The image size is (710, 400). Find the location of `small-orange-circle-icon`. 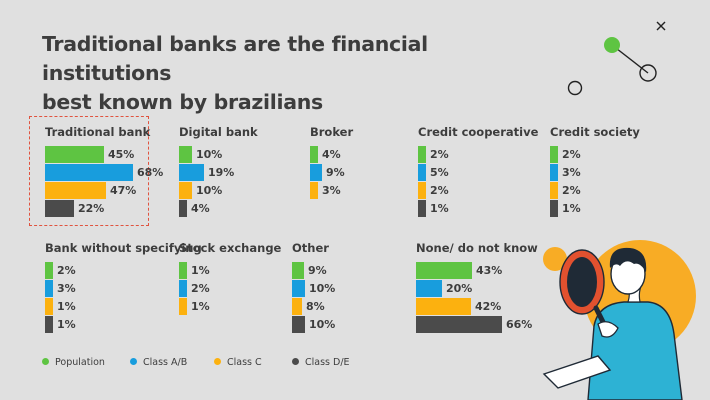

small-orange-circle-icon is located at coordinates (555, 259).